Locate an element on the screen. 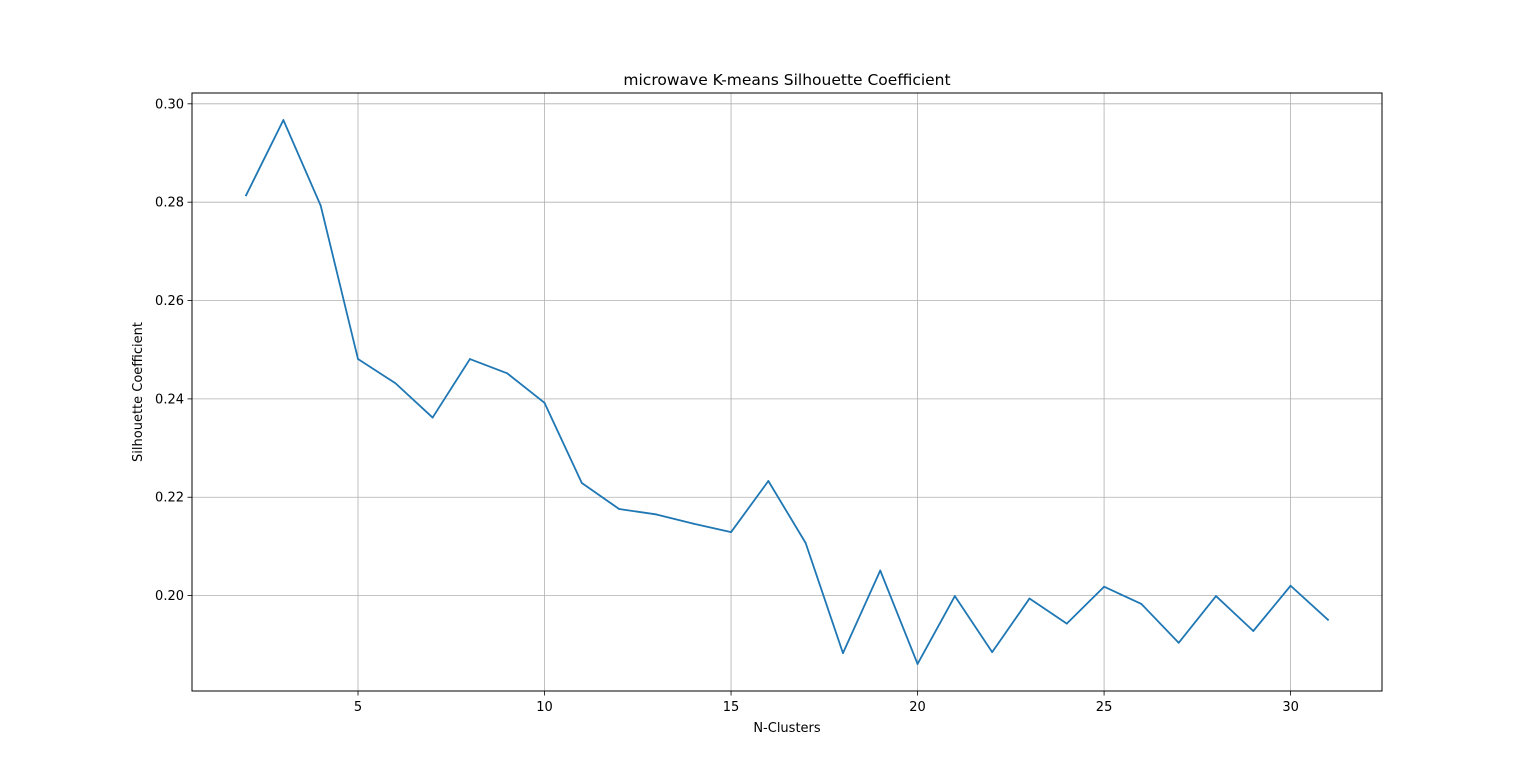 The width and height of the screenshot is (1536, 777). y-tick-label: 0.26 is located at coordinates (169, 301).